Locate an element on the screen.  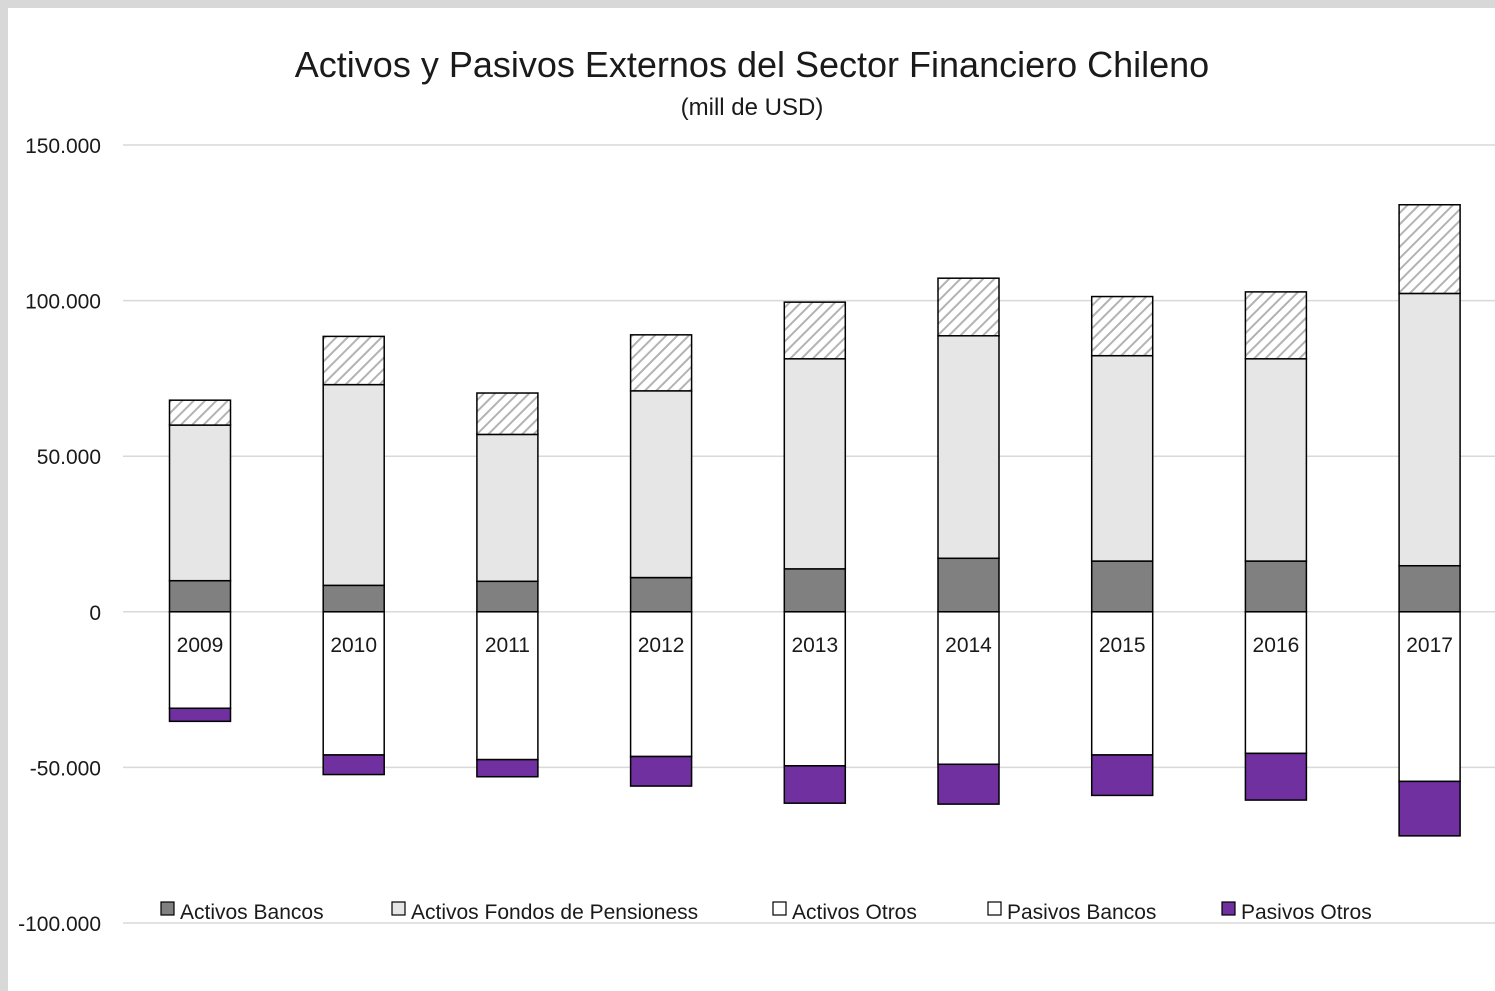
bar-activos-otros-2012 is located at coordinates (661, 363).